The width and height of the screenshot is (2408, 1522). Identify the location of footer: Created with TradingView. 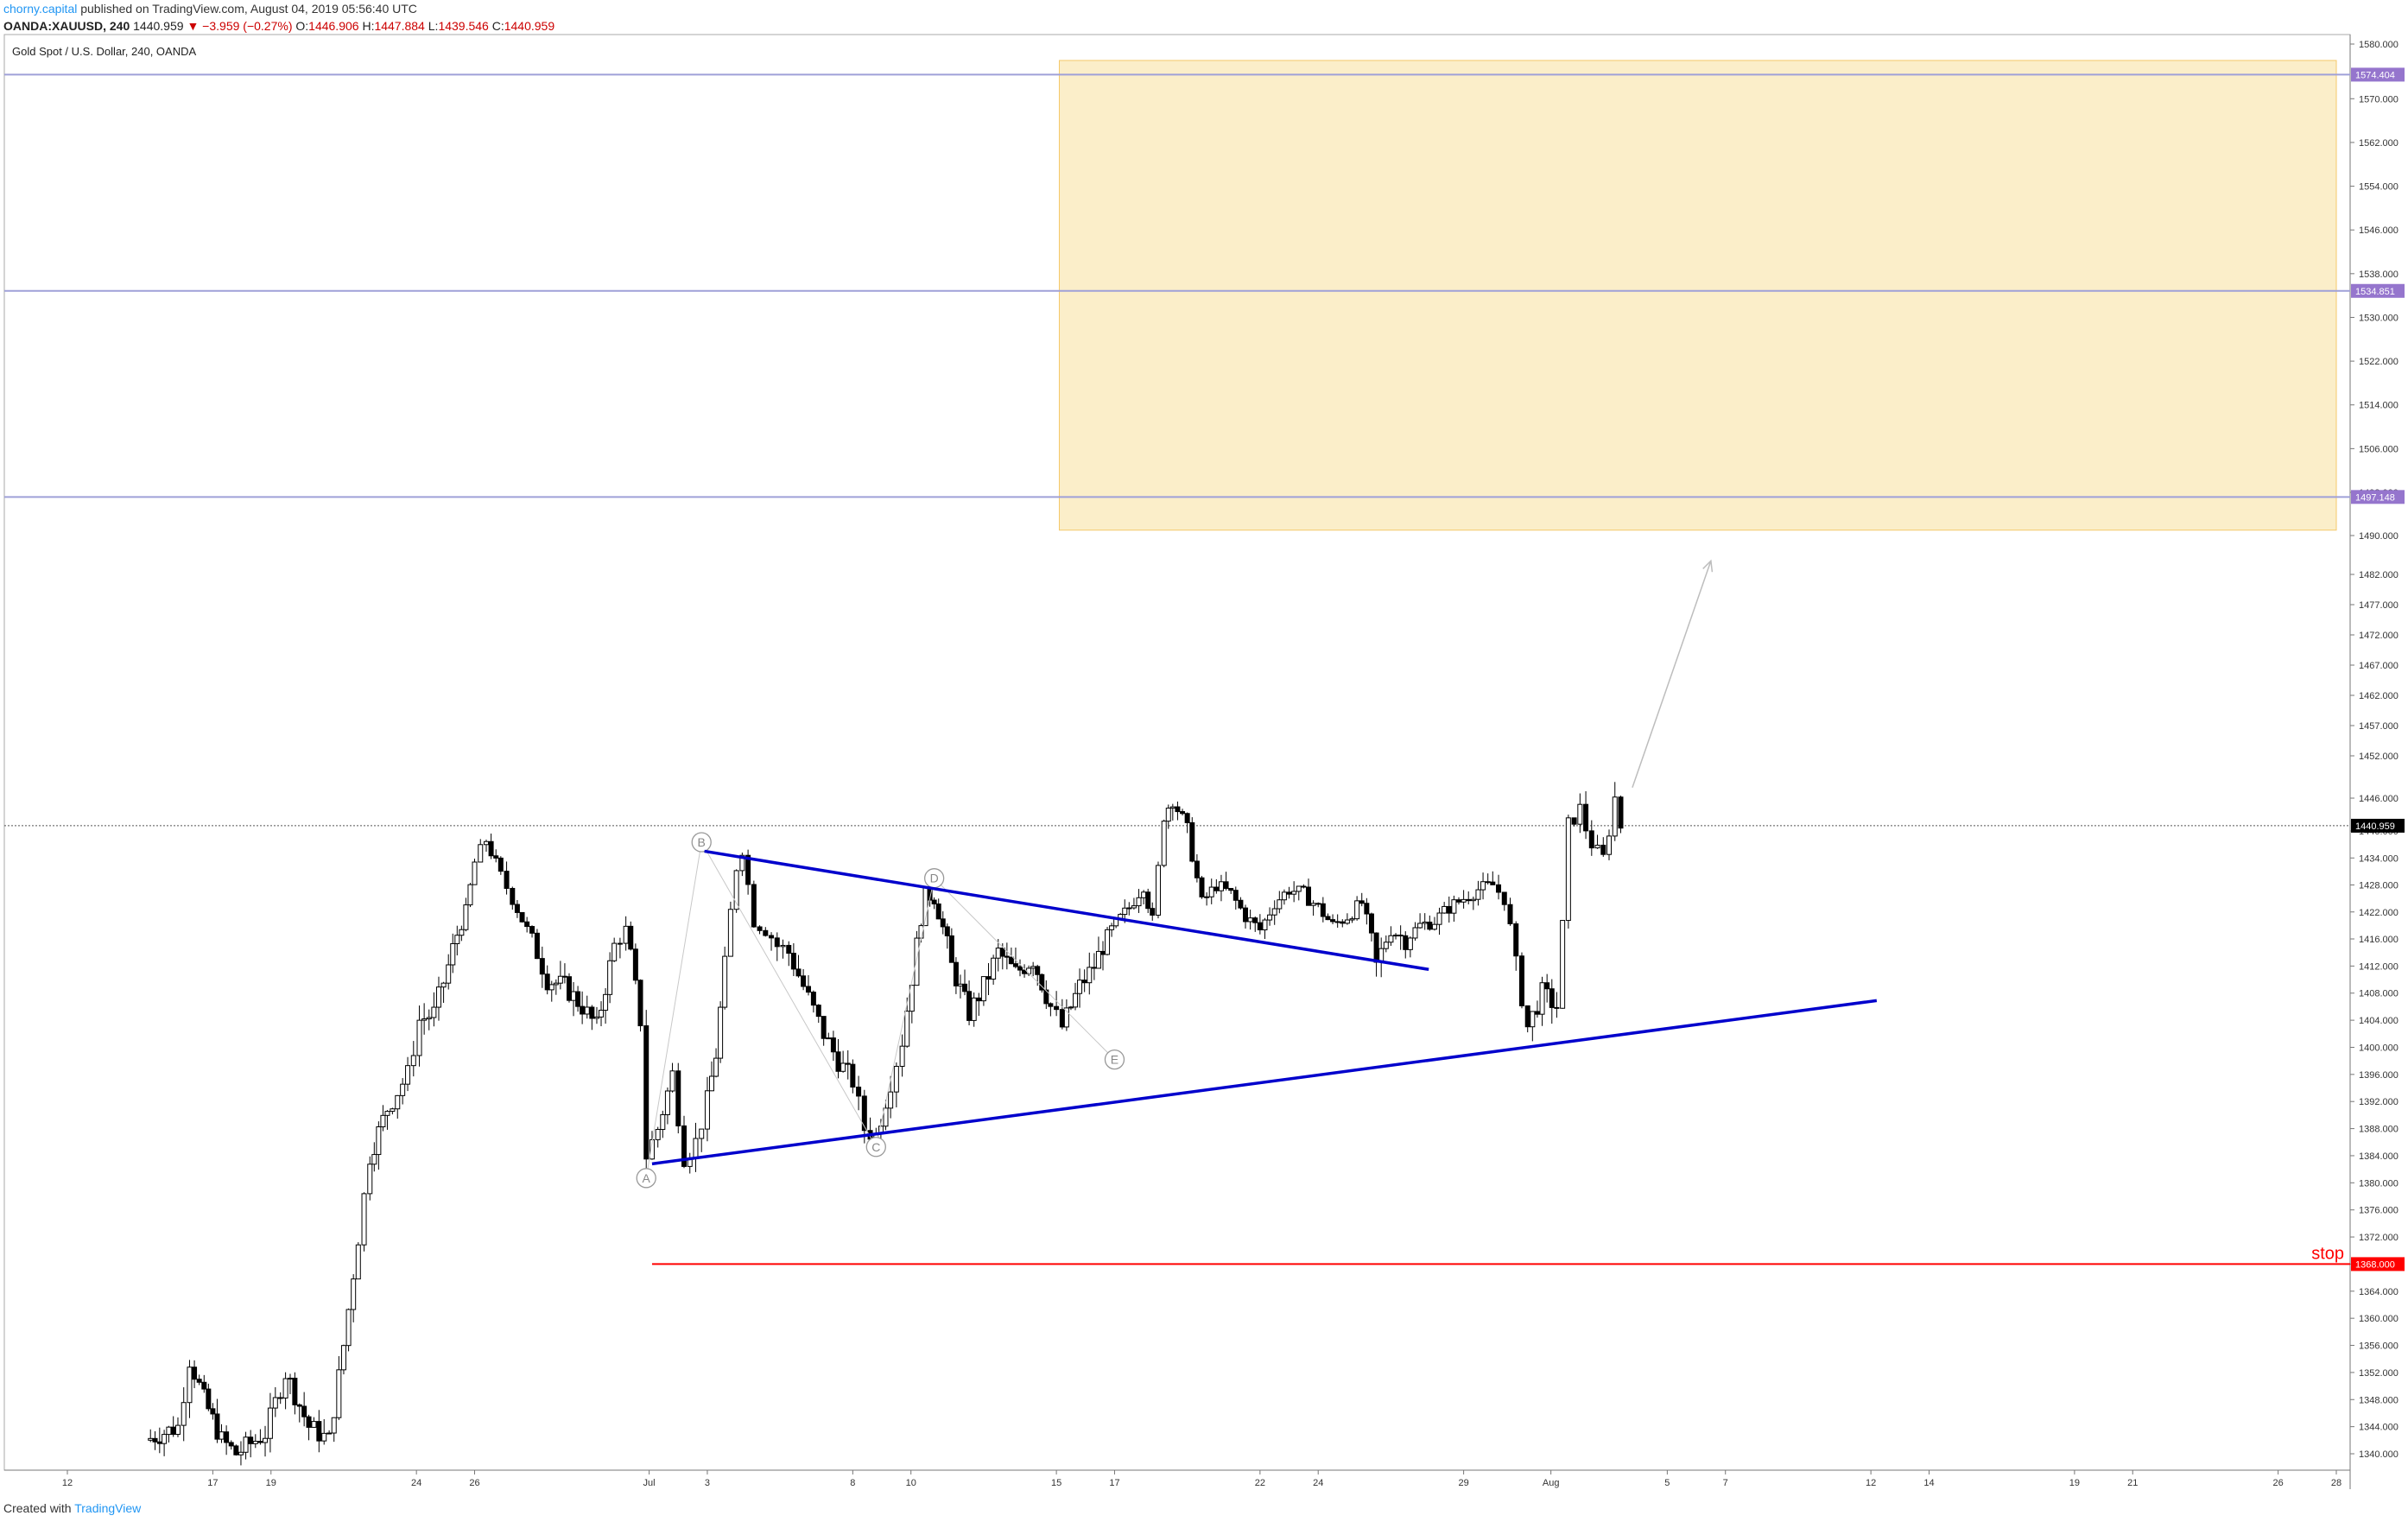
(72, 1508).